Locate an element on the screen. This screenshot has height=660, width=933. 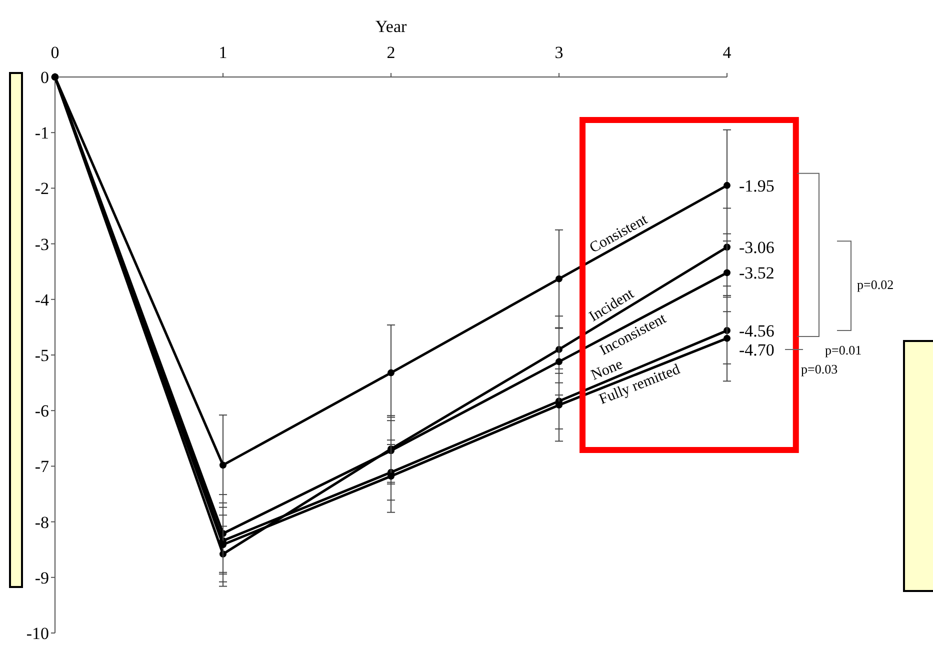
data-label: -4.70 is located at coordinates (756, 350).